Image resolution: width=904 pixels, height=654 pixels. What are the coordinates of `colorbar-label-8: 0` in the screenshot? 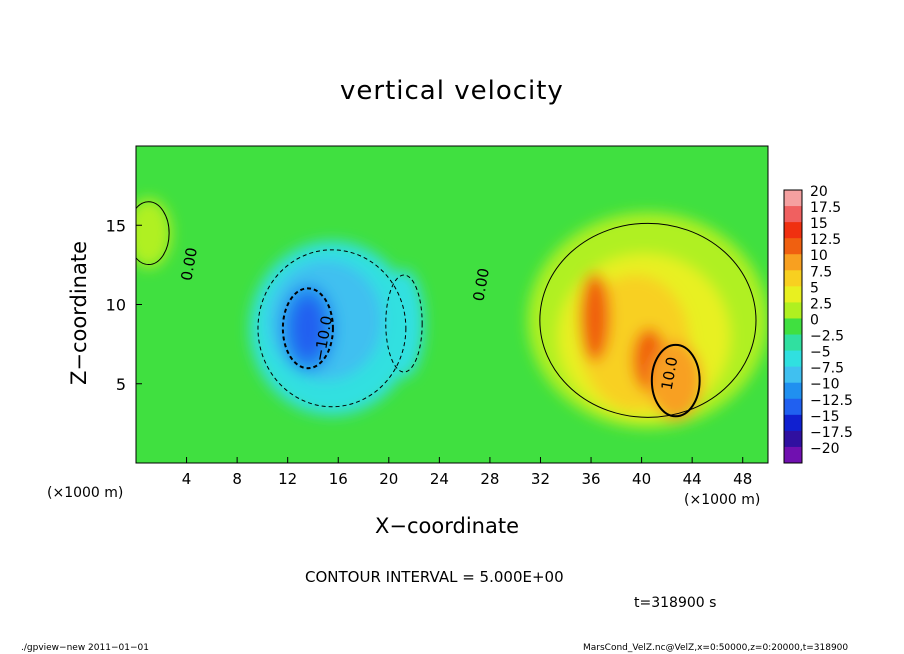 It's located at (814, 320).